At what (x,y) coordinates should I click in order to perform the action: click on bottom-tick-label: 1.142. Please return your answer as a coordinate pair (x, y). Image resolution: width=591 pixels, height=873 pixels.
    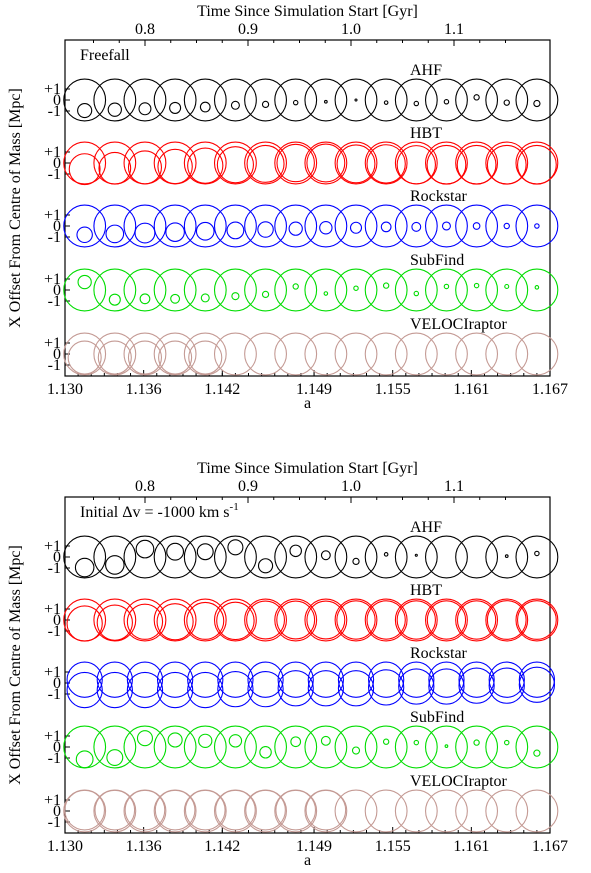
    Looking at the image, I should click on (222, 389).